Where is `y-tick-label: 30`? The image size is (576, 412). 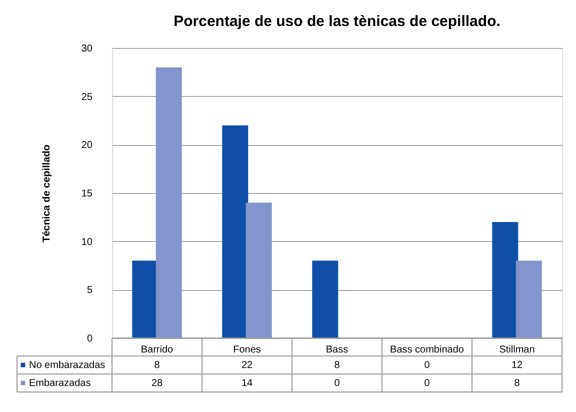
y-tick-label: 30 is located at coordinates (87, 49).